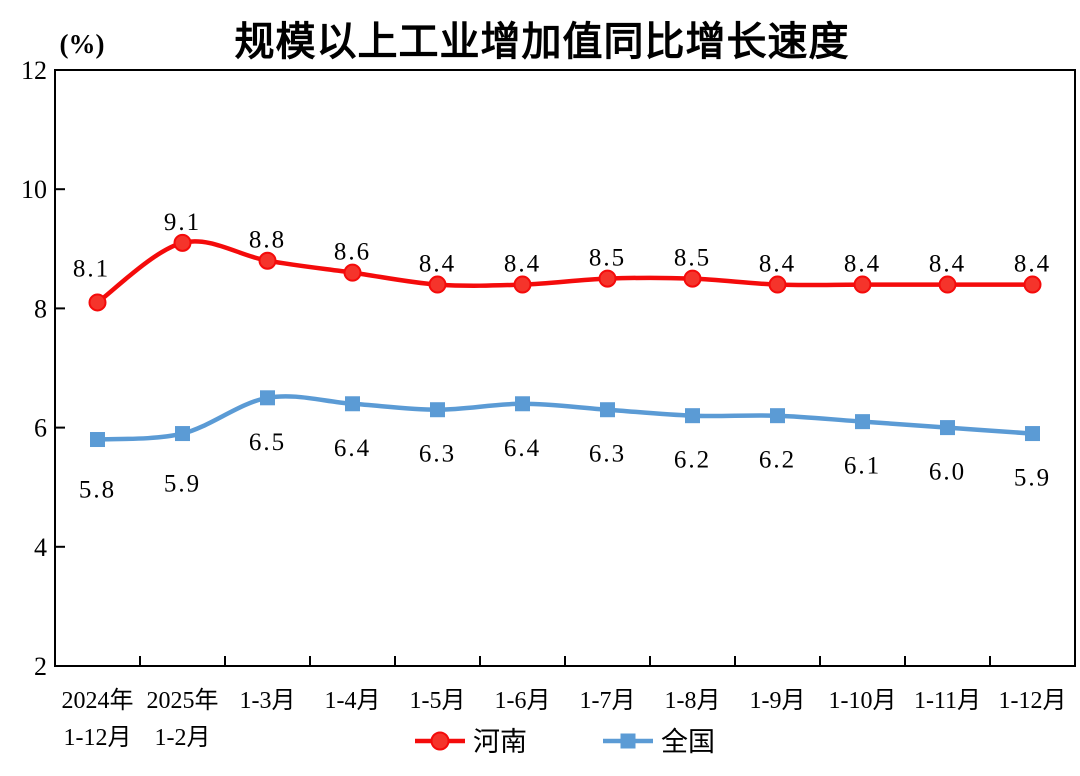  I want to click on x-axis-category-label: 1-11月, so click(947, 701).